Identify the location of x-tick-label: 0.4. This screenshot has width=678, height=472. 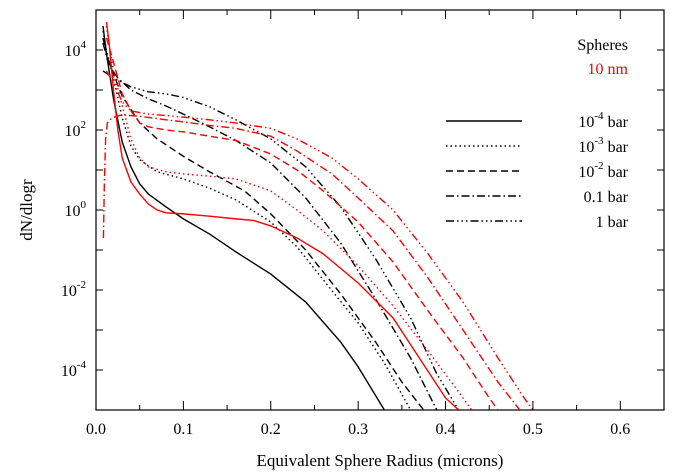
(446, 429).